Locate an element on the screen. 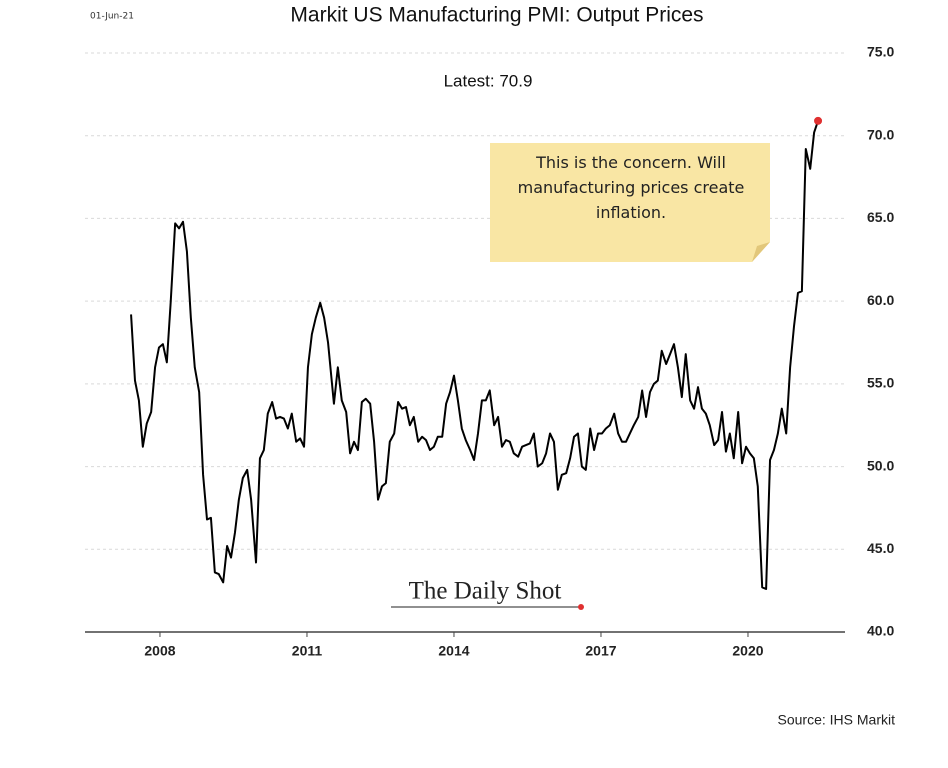 The height and width of the screenshot is (768, 948). y-tick-label: 75.0 is located at coordinates (880, 52).